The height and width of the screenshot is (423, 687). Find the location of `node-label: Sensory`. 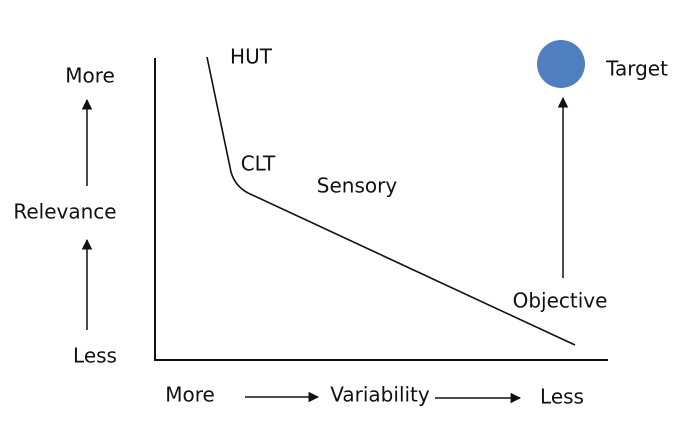

node-label: Sensory is located at coordinates (357, 186).